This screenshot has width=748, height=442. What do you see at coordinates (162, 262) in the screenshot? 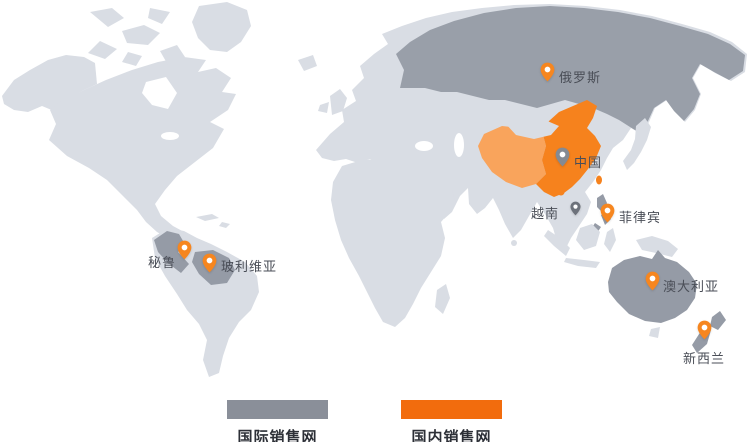
I see `map-label-peru: 秘鲁` at bounding box center [162, 262].